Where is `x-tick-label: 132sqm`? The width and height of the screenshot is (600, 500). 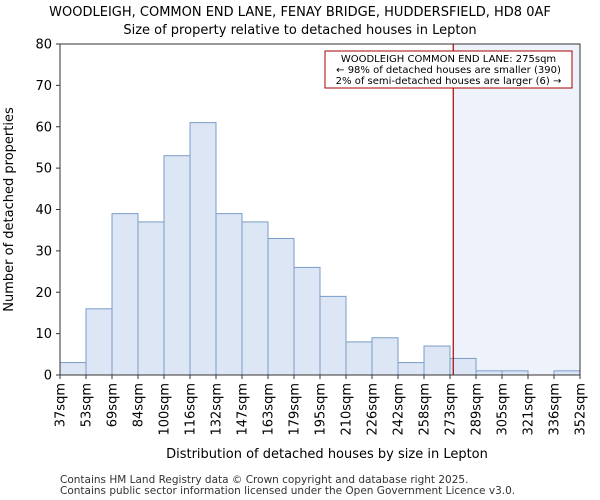
x-tick-label: 132sqm is located at coordinates (217, 409).